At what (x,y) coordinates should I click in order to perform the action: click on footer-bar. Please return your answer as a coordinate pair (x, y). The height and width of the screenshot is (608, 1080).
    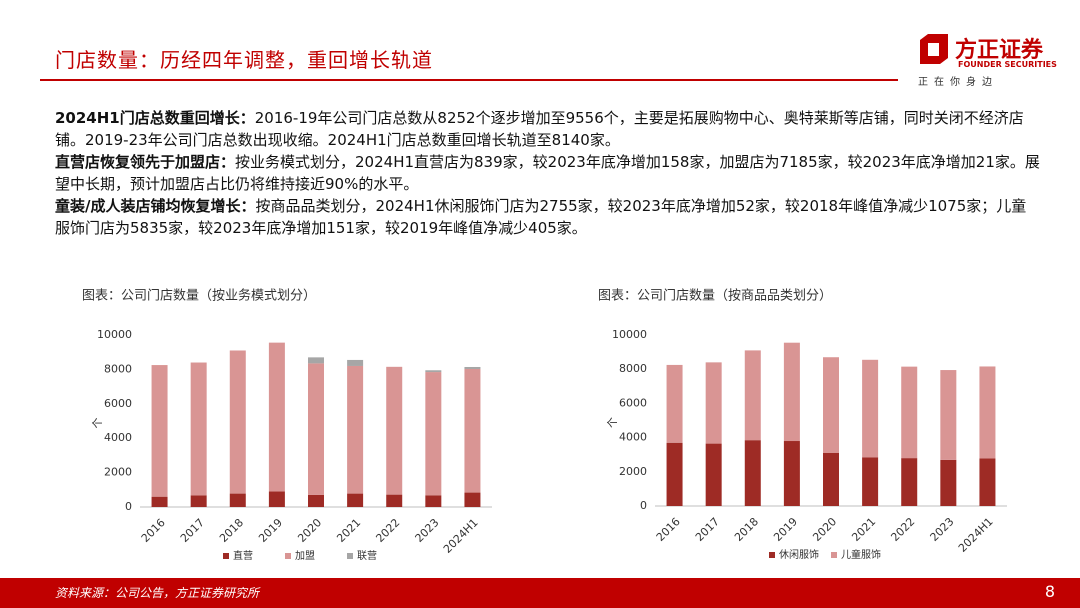
    Looking at the image, I should click on (540, 593).